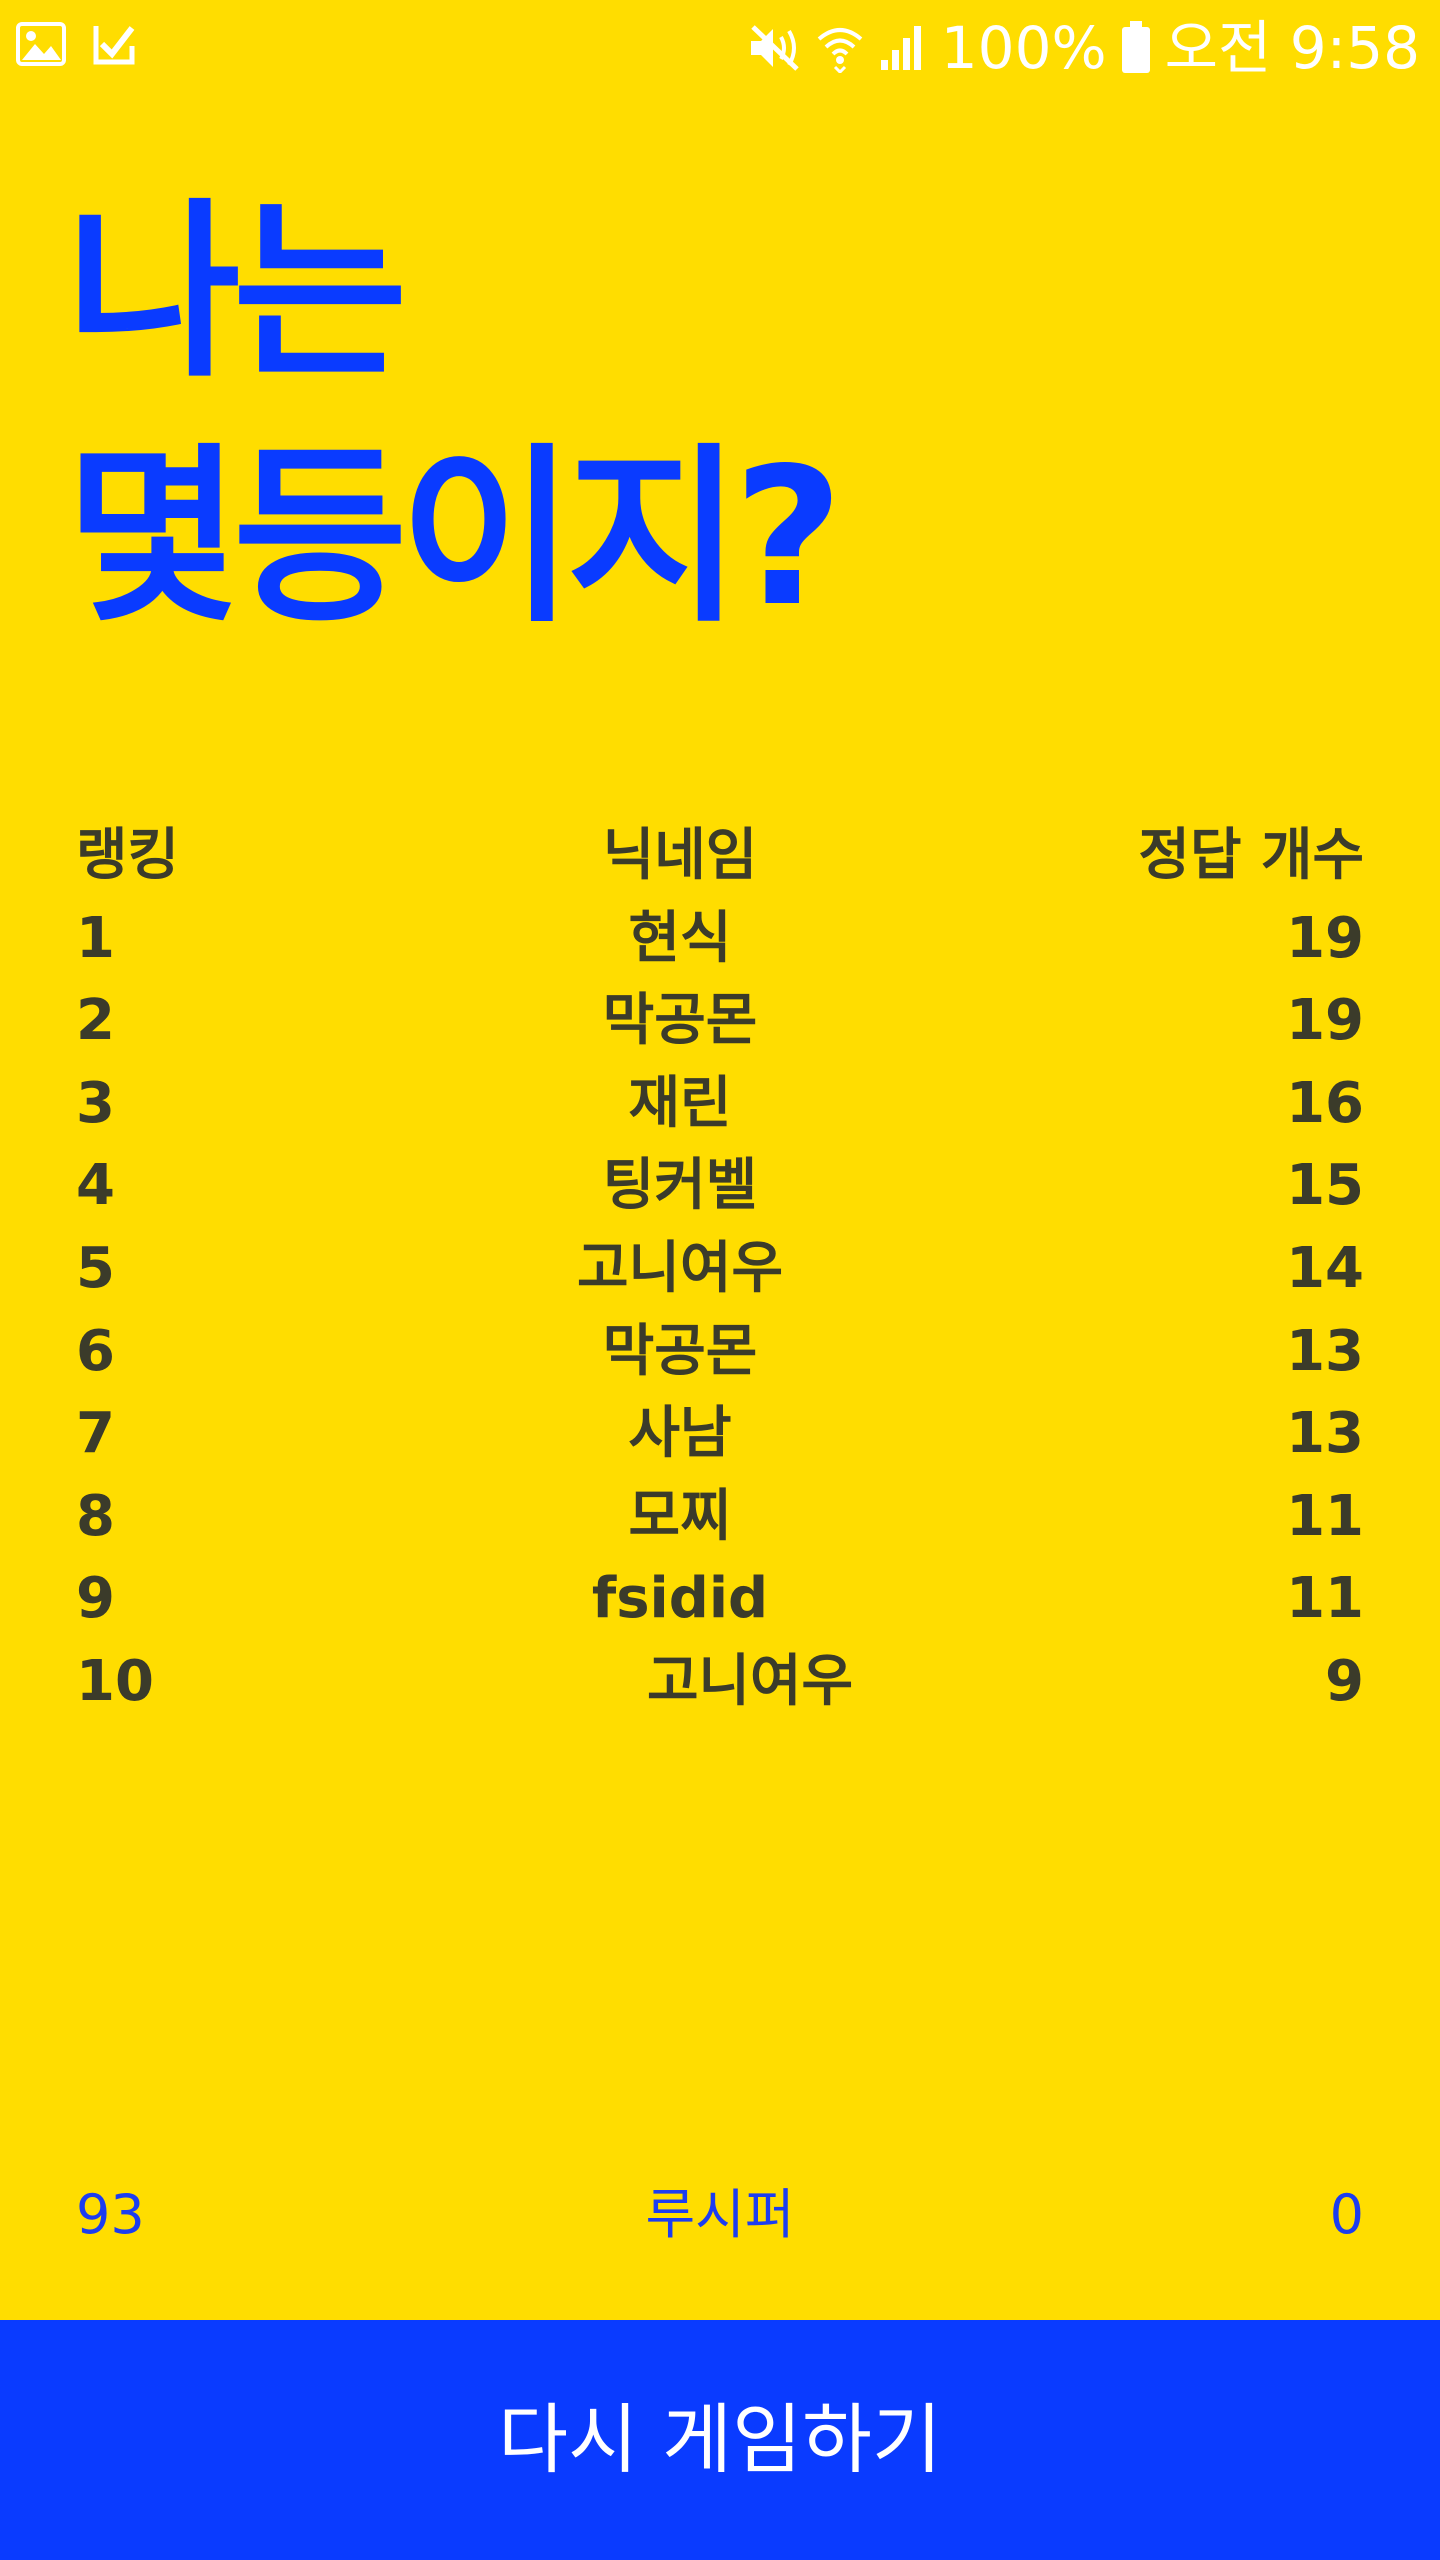 This screenshot has width=1440, height=2560. I want to click on row-rank: 6, so click(95, 1351).